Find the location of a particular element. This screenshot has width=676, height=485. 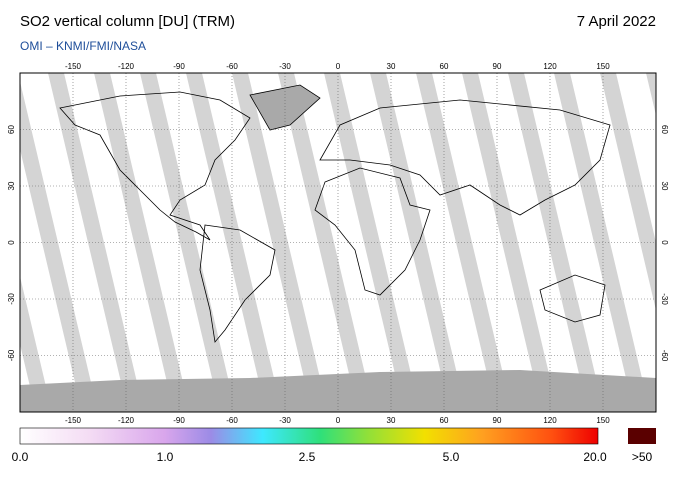

bottom-lon-label: -30 is located at coordinates (285, 420).